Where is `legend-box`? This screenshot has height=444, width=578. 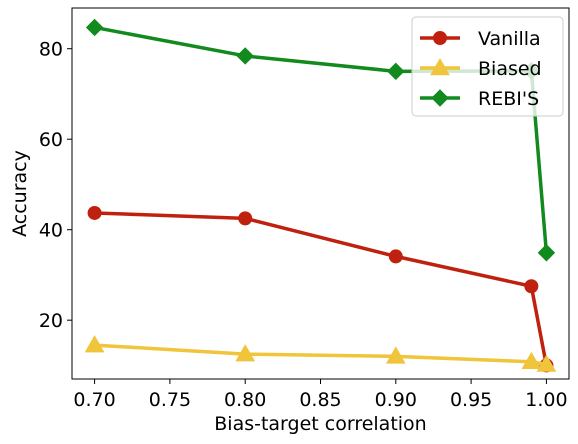 legend-box is located at coordinates (487, 66).